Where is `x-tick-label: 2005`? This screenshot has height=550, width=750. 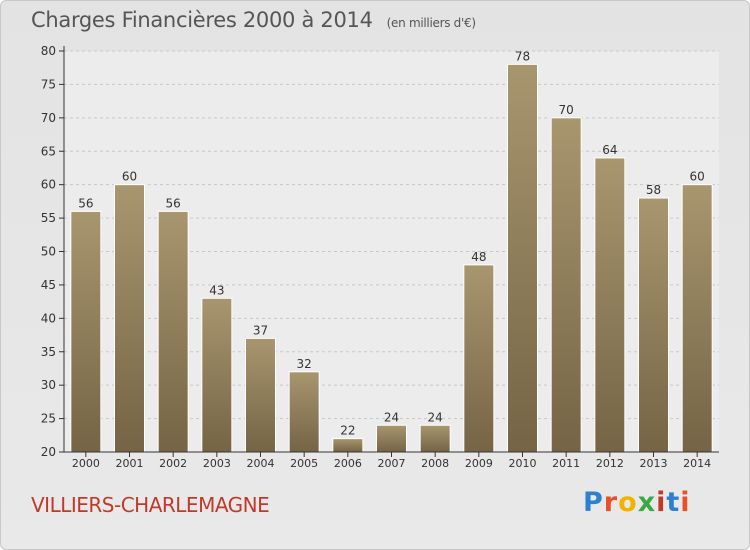 x-tick-label: 2005 is located at coordinates (304, 463).